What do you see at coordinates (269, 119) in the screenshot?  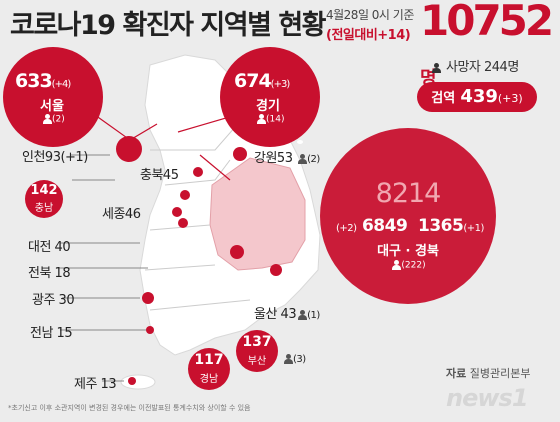 I see `gyeonggi-deaths: (14)` at bounding box center [269, 119].